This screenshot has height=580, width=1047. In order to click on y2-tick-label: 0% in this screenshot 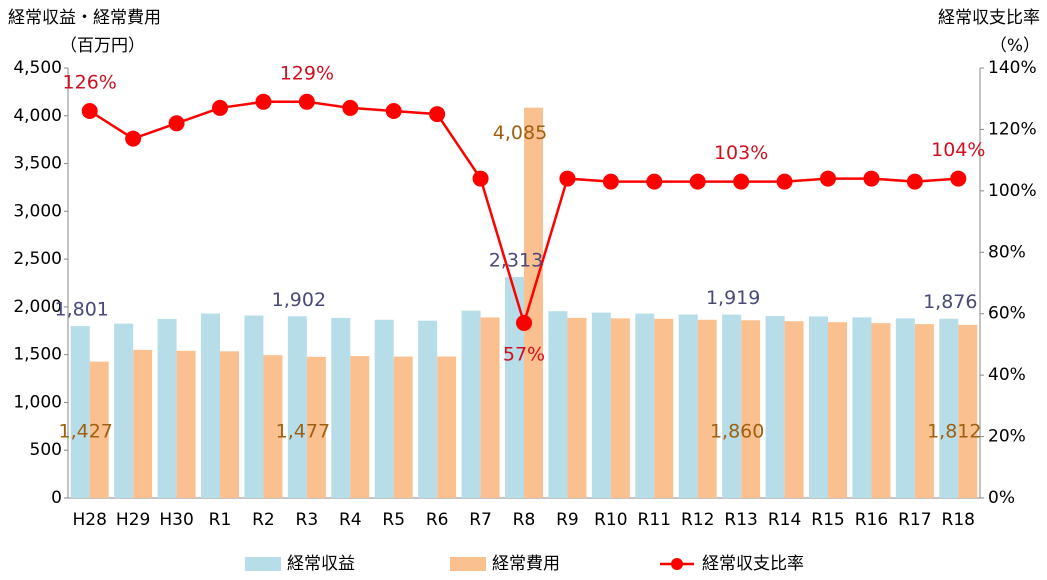, I will do `click(1001, 498)`.